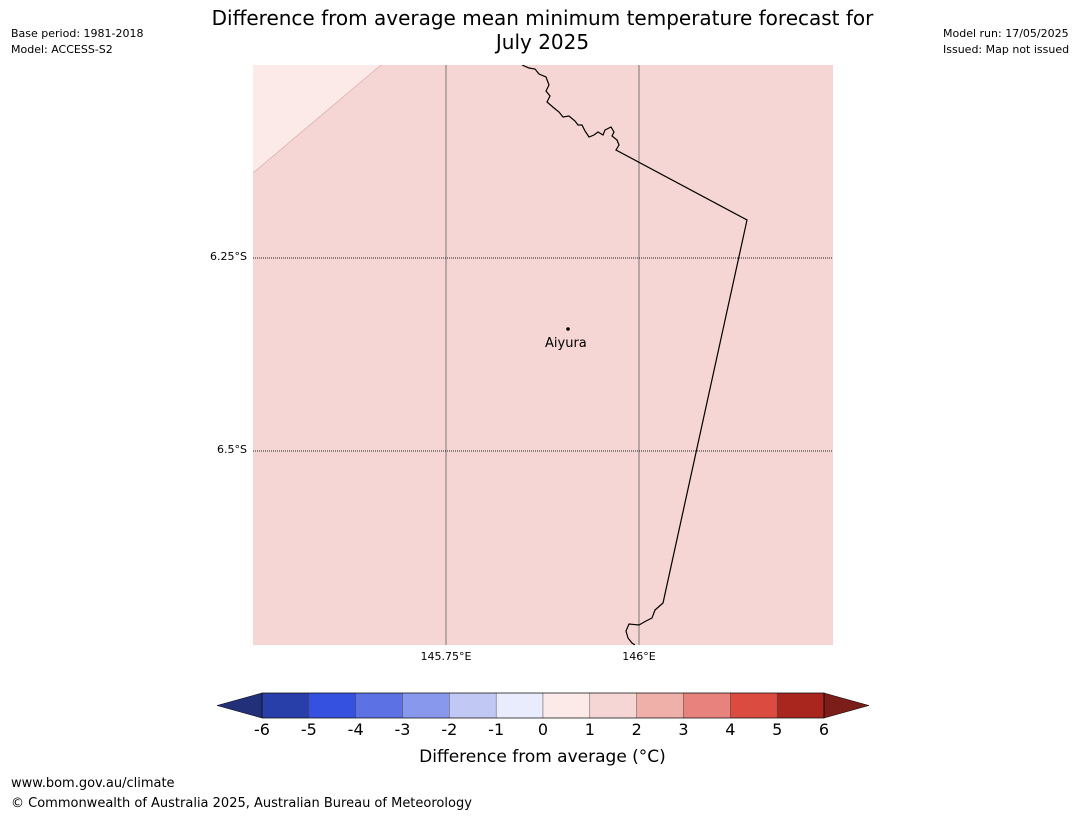 This screenshot has height=816, width=1085. Describe the element at coordinates (239, 705) in the screenshot. I see `colorbar-under-arrow` at that location.